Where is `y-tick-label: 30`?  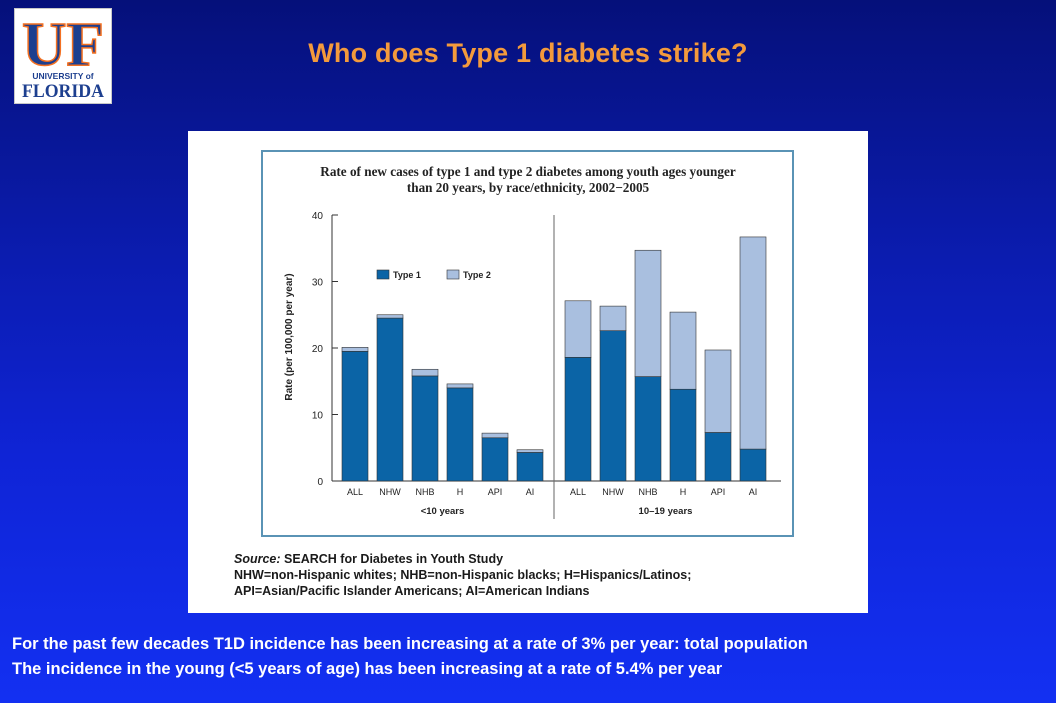 y-tick-label: 30 is located at coordinates (318, 283).